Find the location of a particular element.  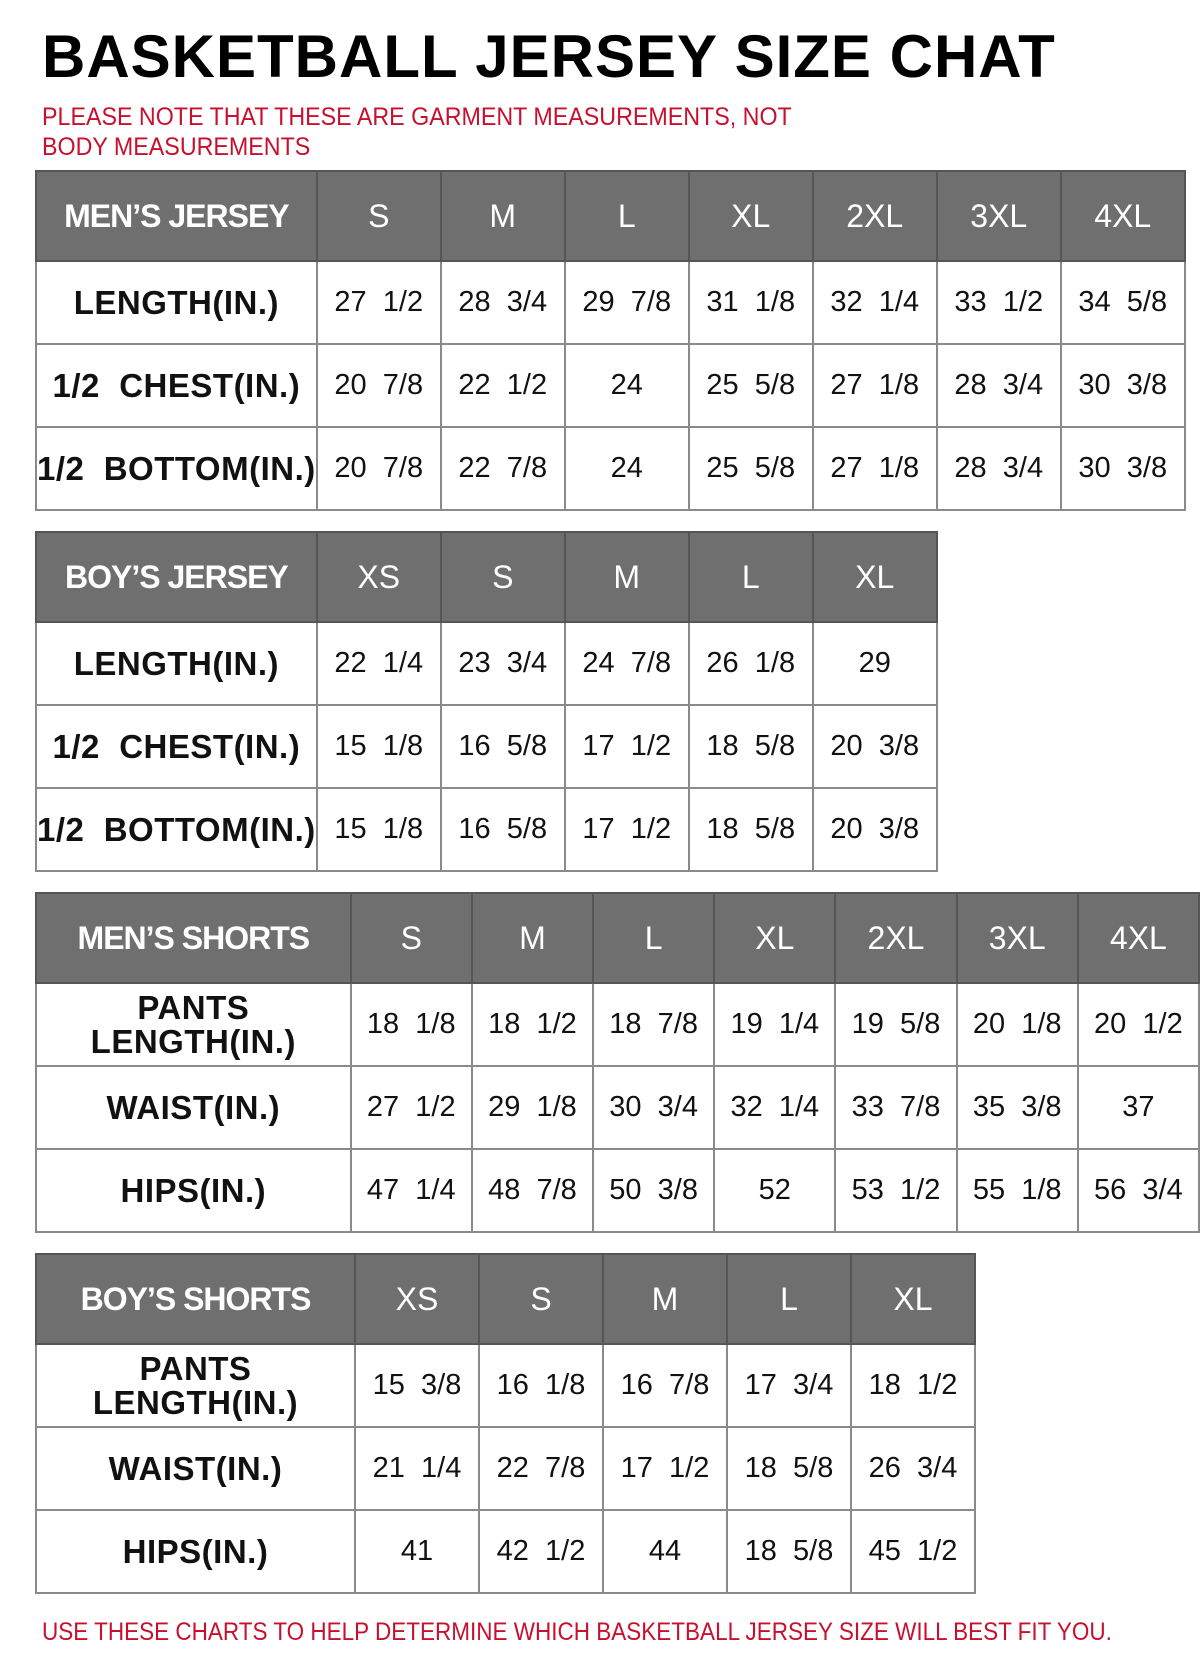

measurement-value: 30 3/4 is located at coordinates (654, 1107).